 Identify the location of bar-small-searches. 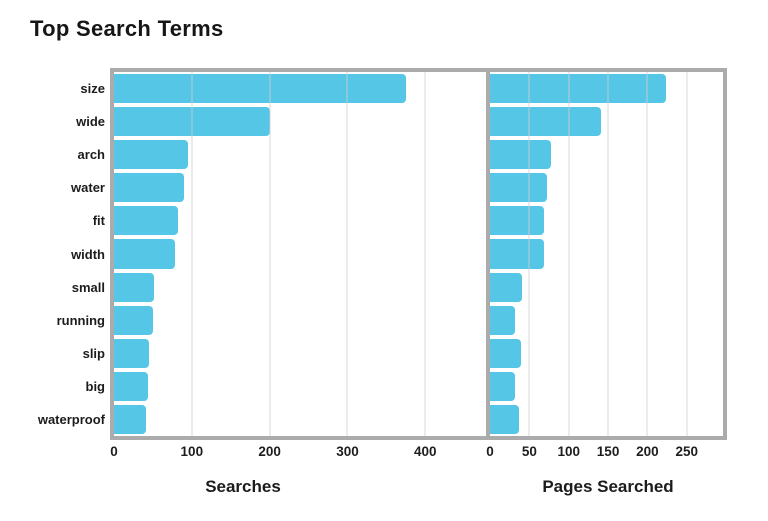
(134, 287).